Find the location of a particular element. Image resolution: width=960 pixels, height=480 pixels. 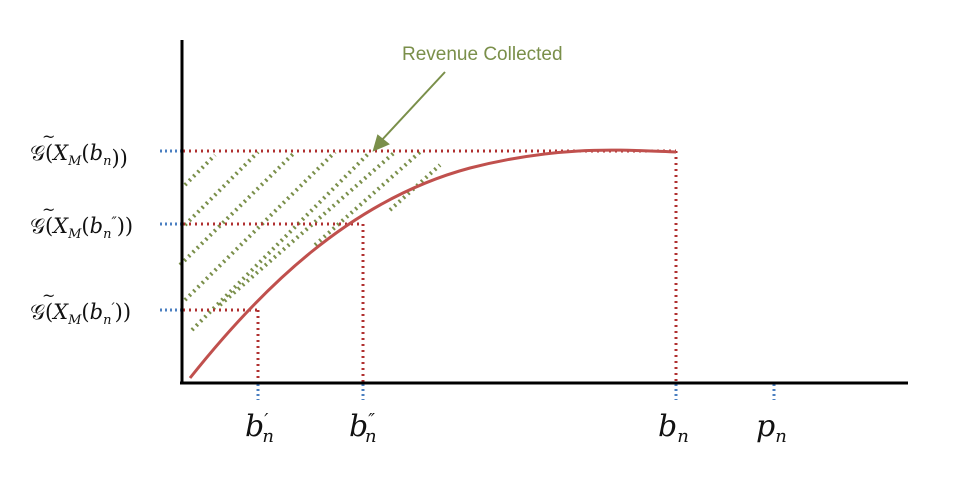

tilde-mark-2: ~ is located at coordinates (48, 209).